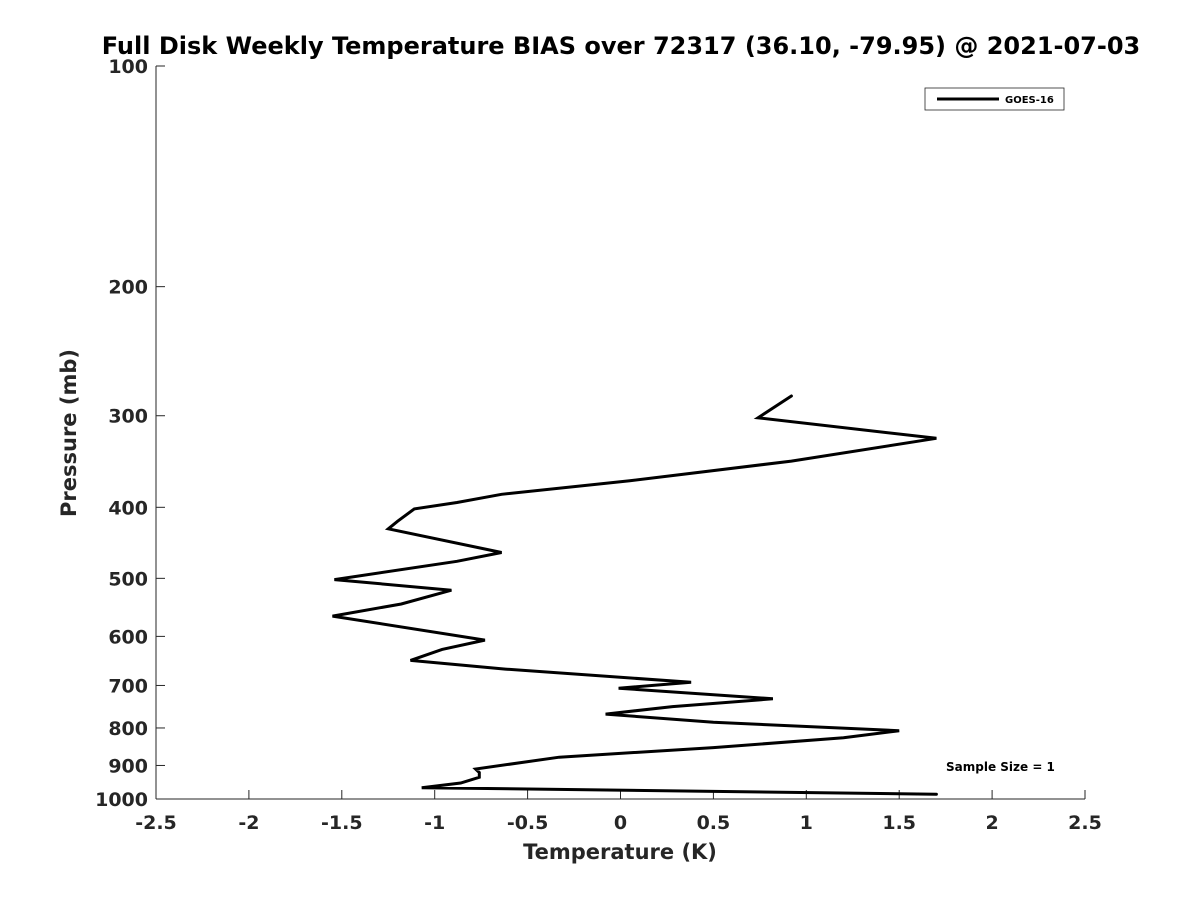 This screenshot has width=1200, height=900. Describe the element at coordinates (620, 852) in the screenshot. I see `x-axis-label: Temperature (K)` at that location.